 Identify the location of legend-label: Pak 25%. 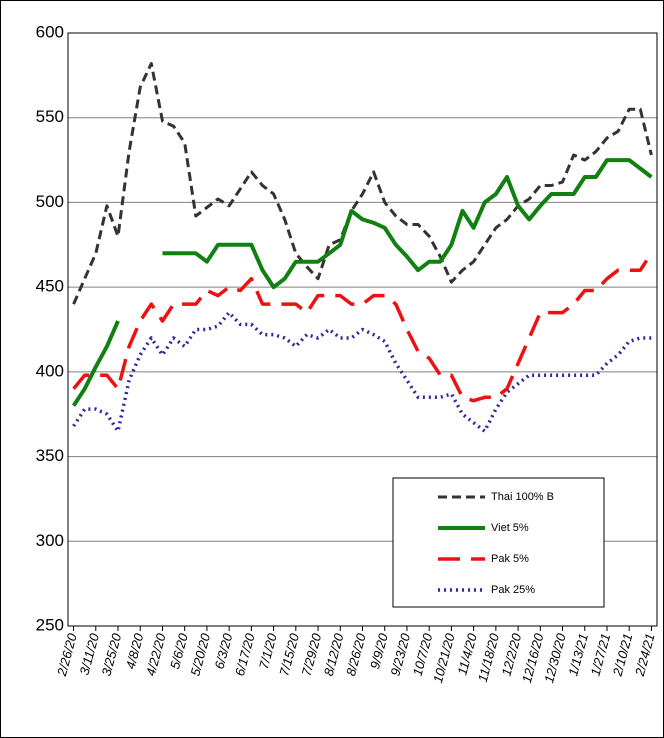
(513, 590).